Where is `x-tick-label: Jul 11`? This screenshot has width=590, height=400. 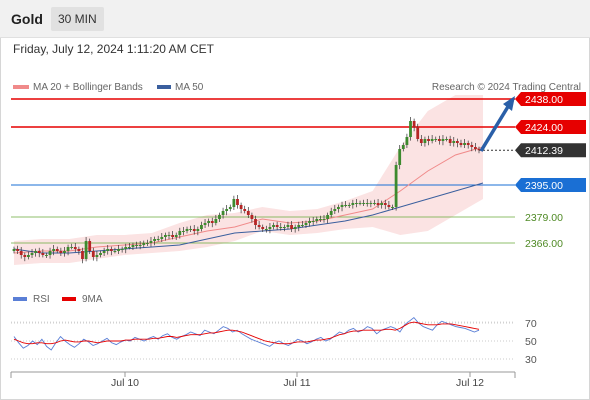 x-tick-label: Jul 11 is located at coordinates (296, 383).